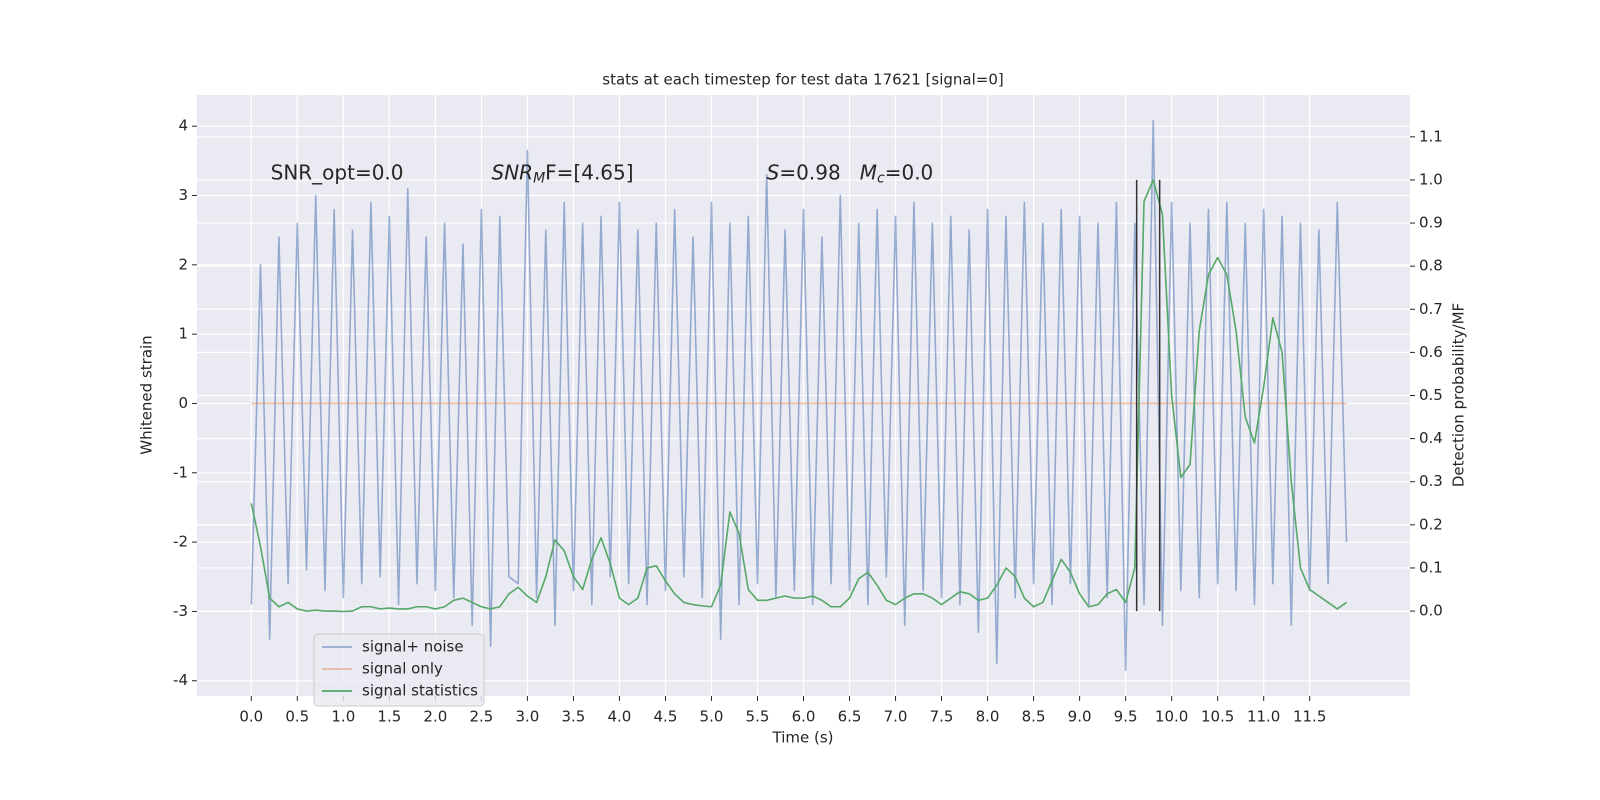 The image size is (1600, 800). I want to click on y2-tick-label: 0.8, so click(1431, 266).